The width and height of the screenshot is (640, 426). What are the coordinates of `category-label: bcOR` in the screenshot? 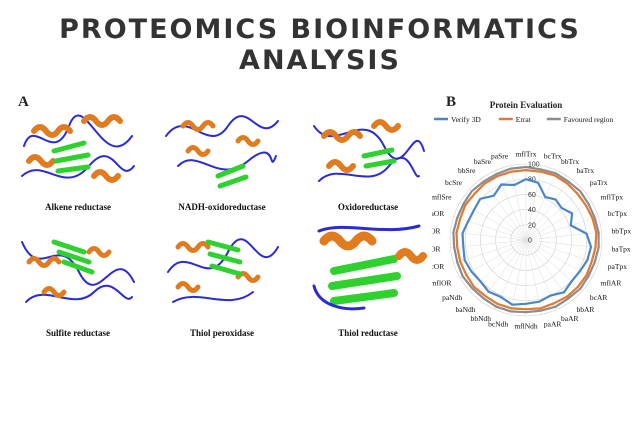 It's located at (438, 266).